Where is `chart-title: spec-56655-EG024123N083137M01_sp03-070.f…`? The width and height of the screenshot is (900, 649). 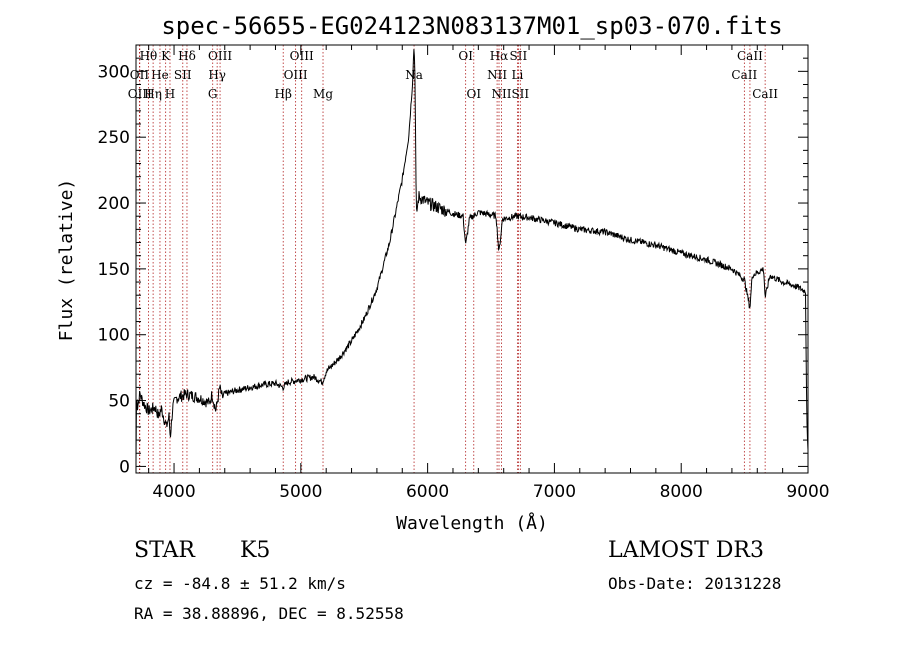
chart-title: spec-56655-EG024123N083137M01_sp03-070.f… is located at coordinates (471, 26).